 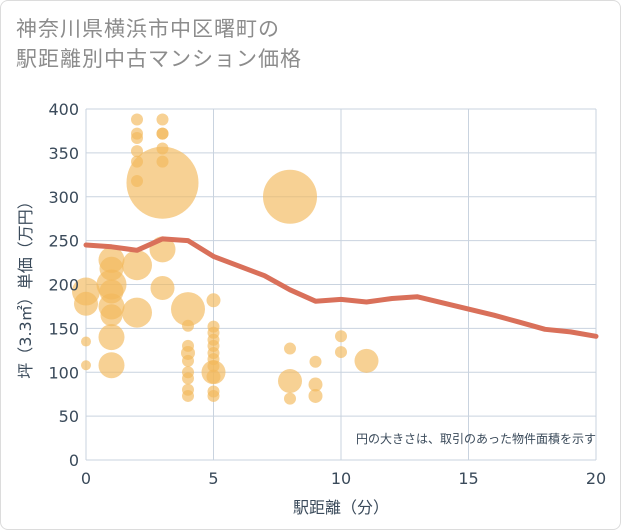 What do you see at coordinates (63, 197) in the screenshot?
I see `y-tick-label-6: 300` at bounding box center [63, 197].